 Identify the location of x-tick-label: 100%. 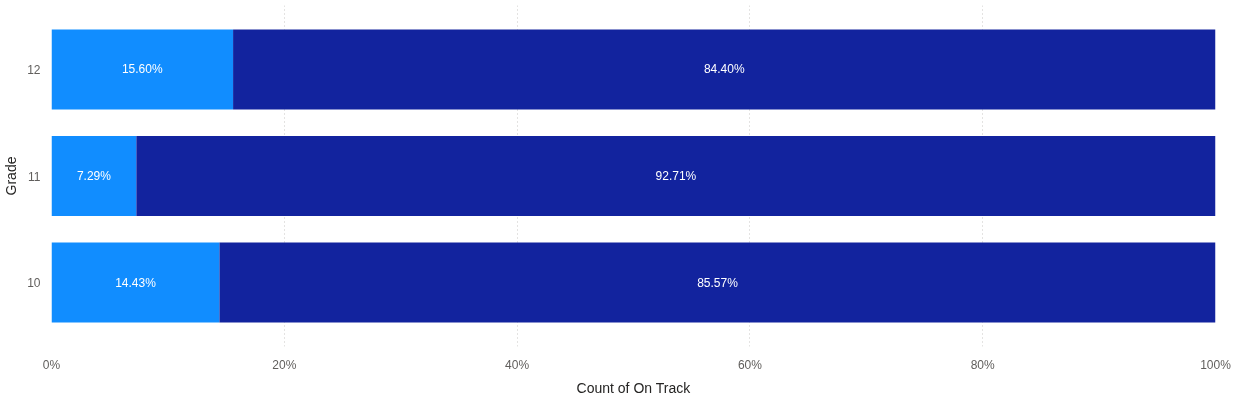
(1216, 364).